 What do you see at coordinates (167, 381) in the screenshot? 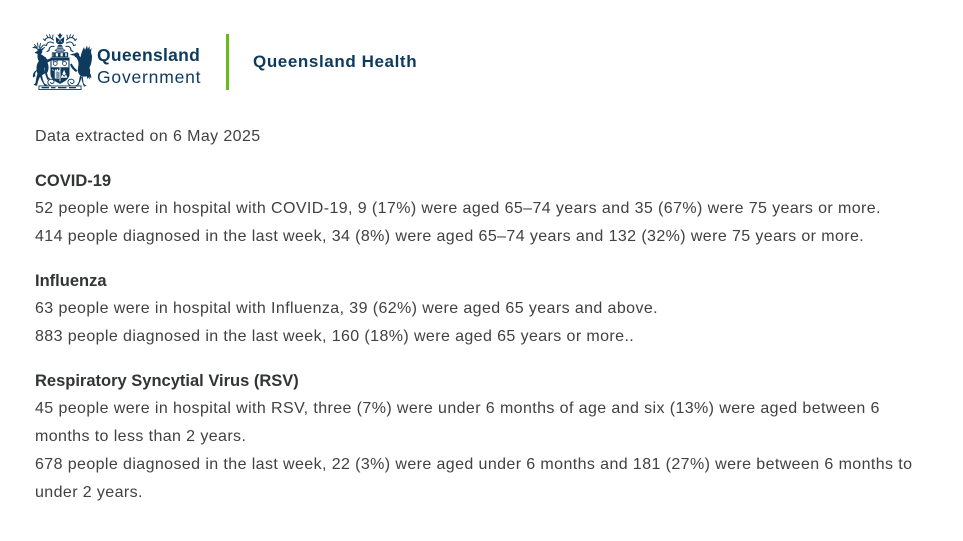
I see `section-heading-rsv: Respiratory Syncytial Virus (RSV)` at bounding box center [167, 381].